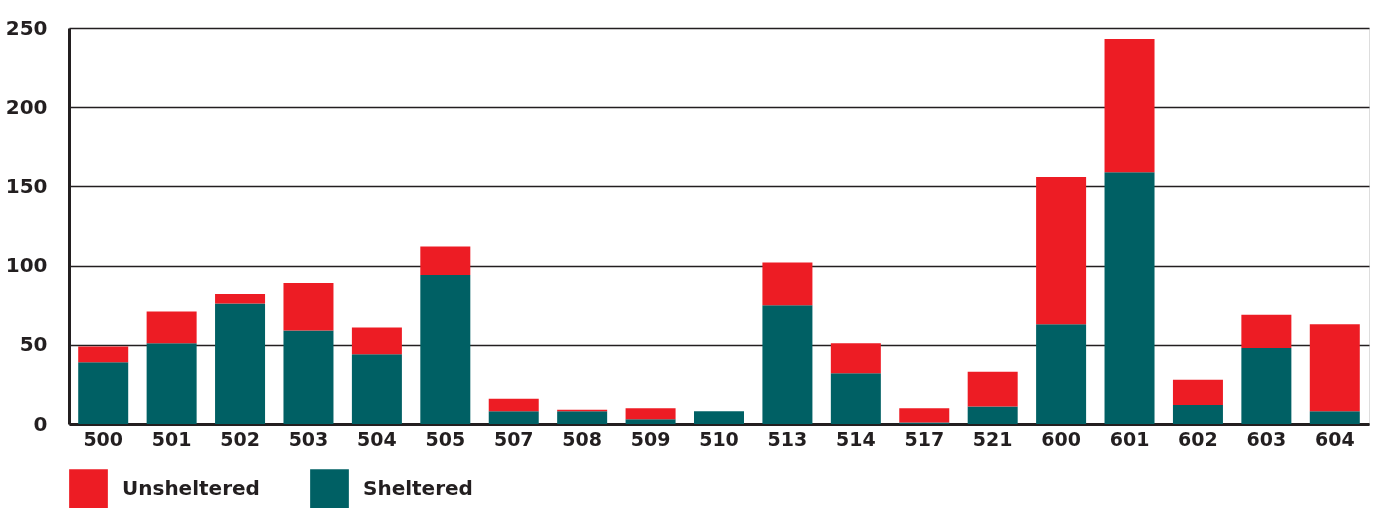 Image resolution: width=1389 pixels, height=510 pixels. I want to click on x-tick-label: 521, so click(992, 438).